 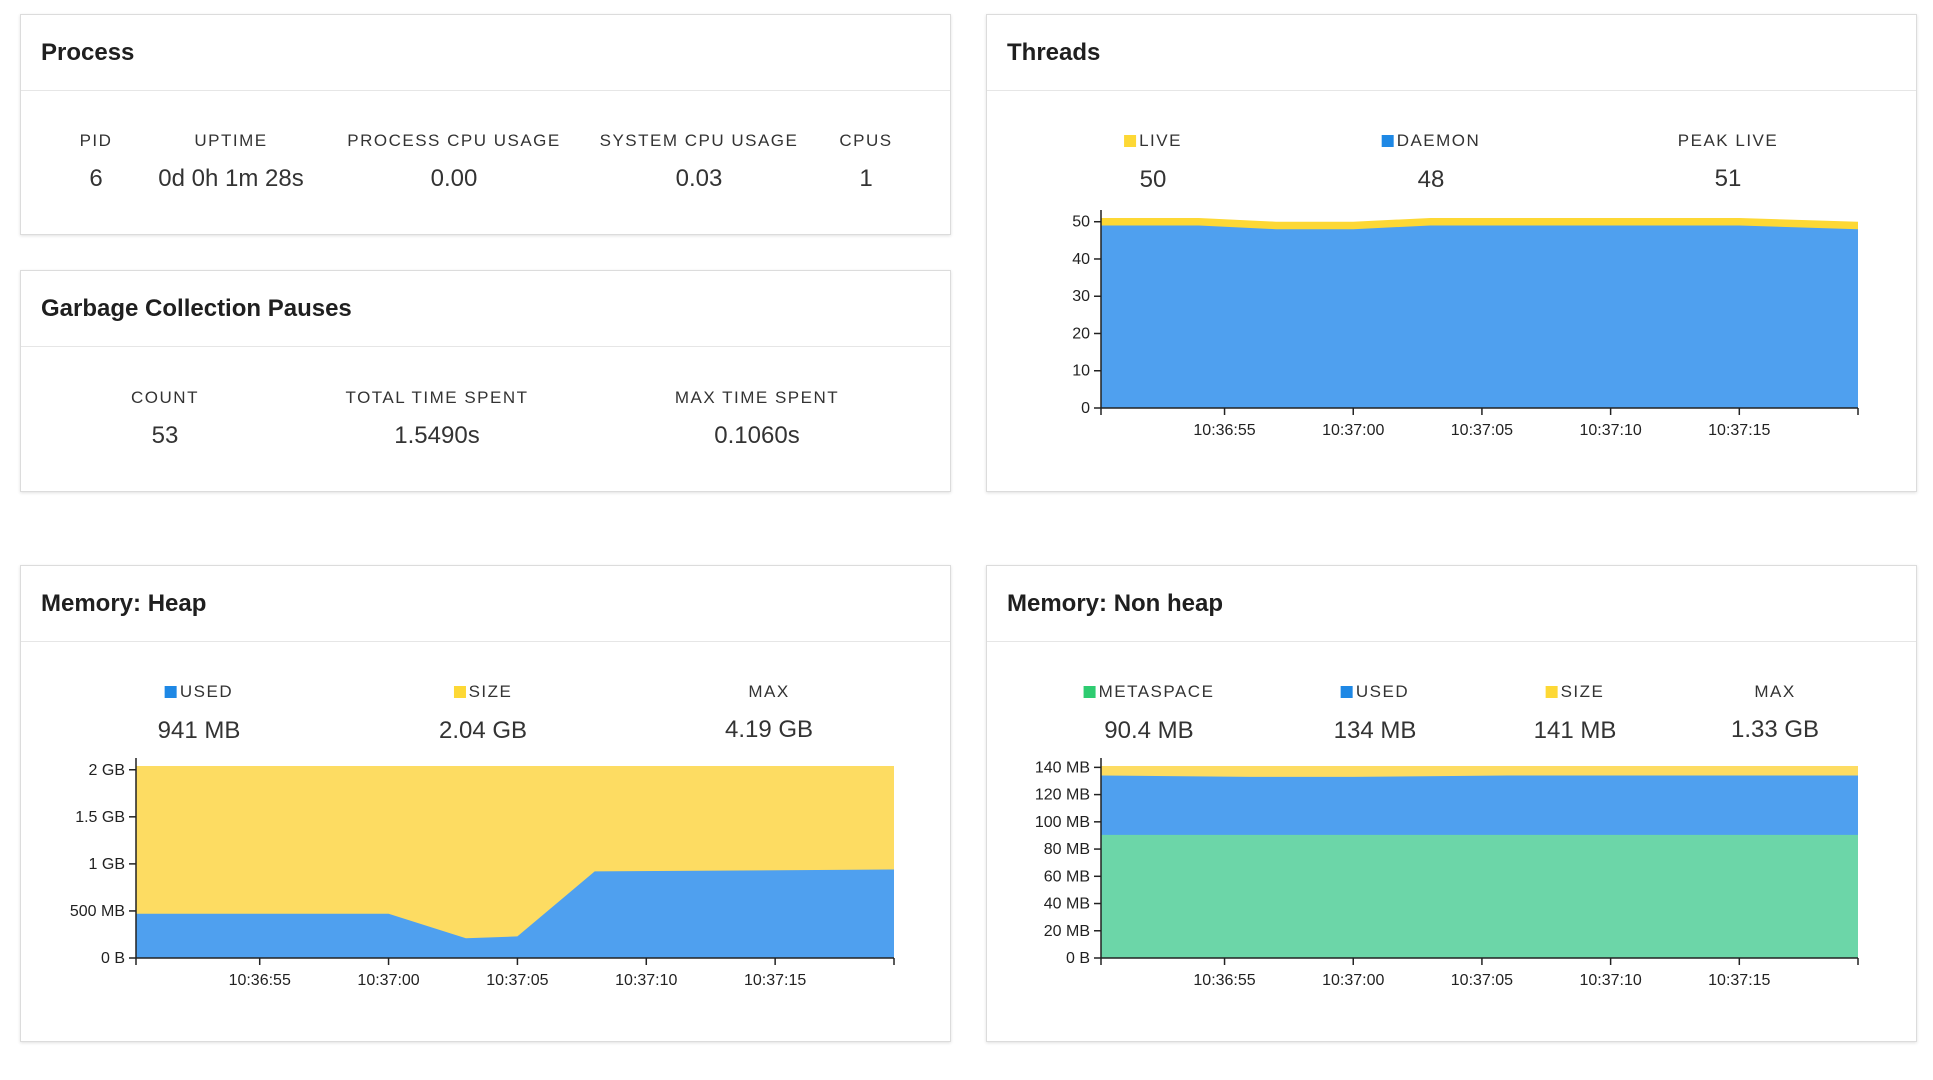 I want to click on stat-value: 0.1060s, so click(x=757, y=435).